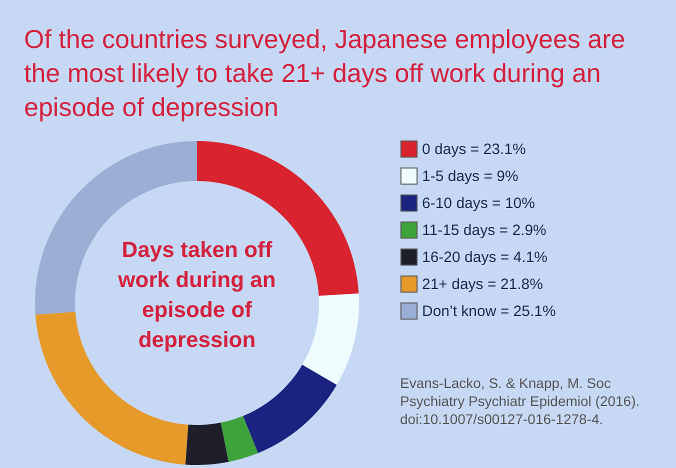  What do you see at coordinates (482, 284) in the screenshot?
I see `legend-label: 21+ days = 21.8%` at bounding box center [482, 284].